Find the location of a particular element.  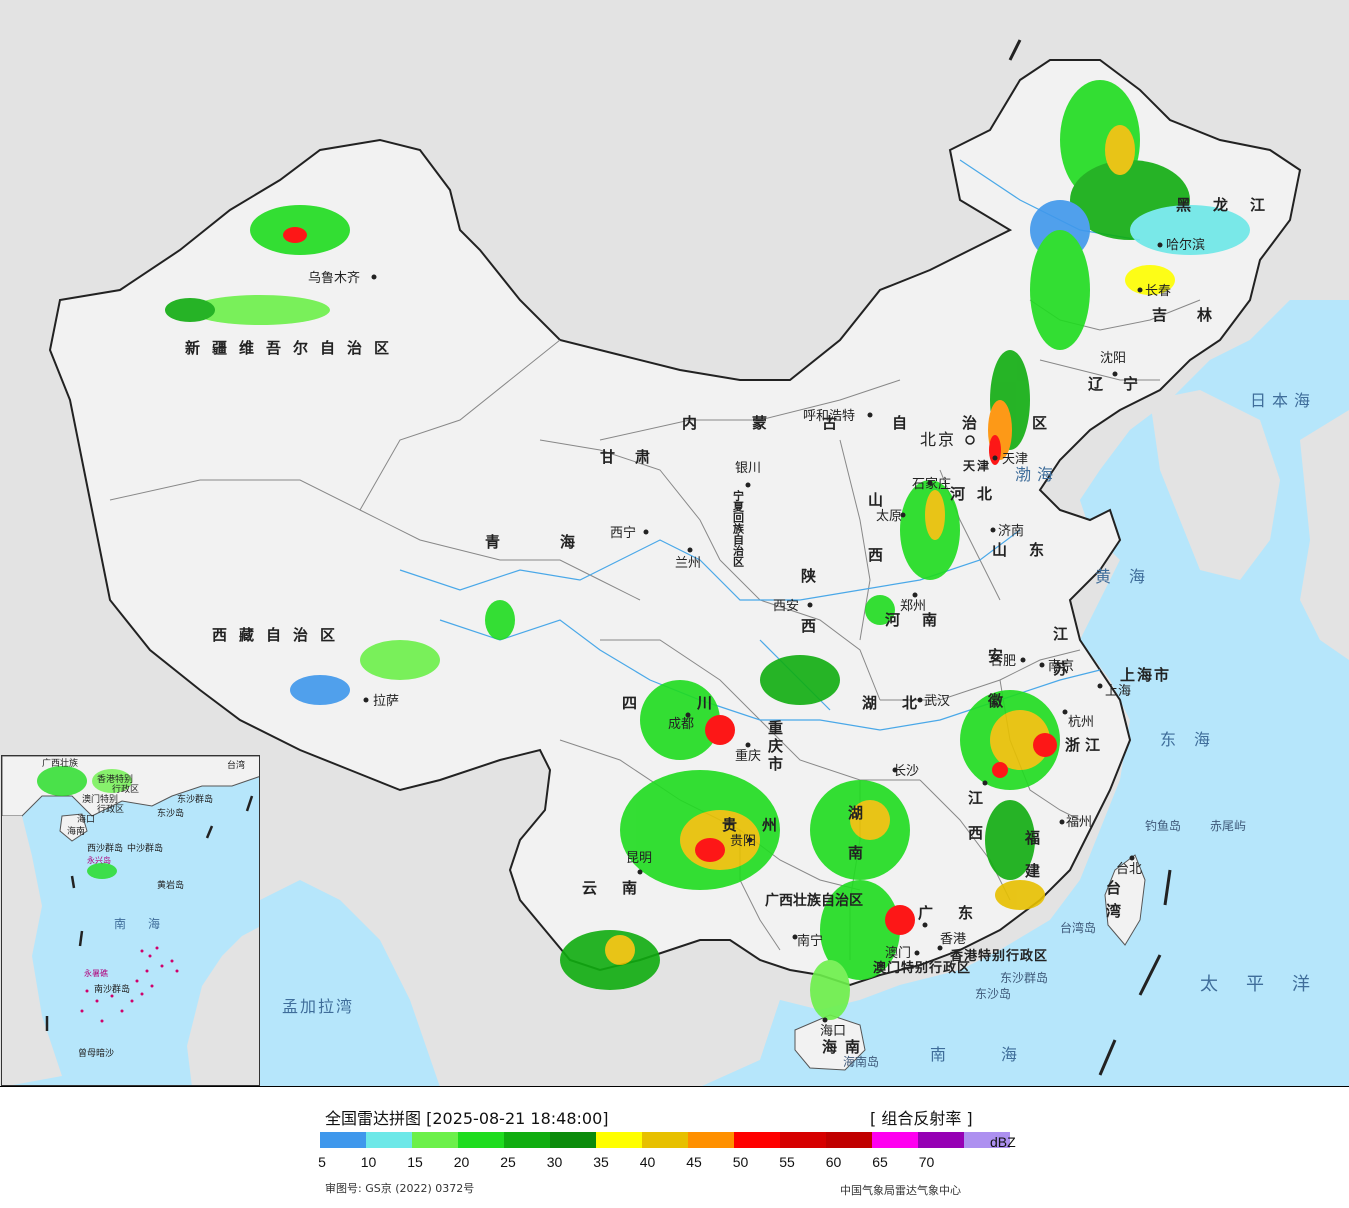

province-label: 内蒙古自治区 is located at coordinates (892, 423).